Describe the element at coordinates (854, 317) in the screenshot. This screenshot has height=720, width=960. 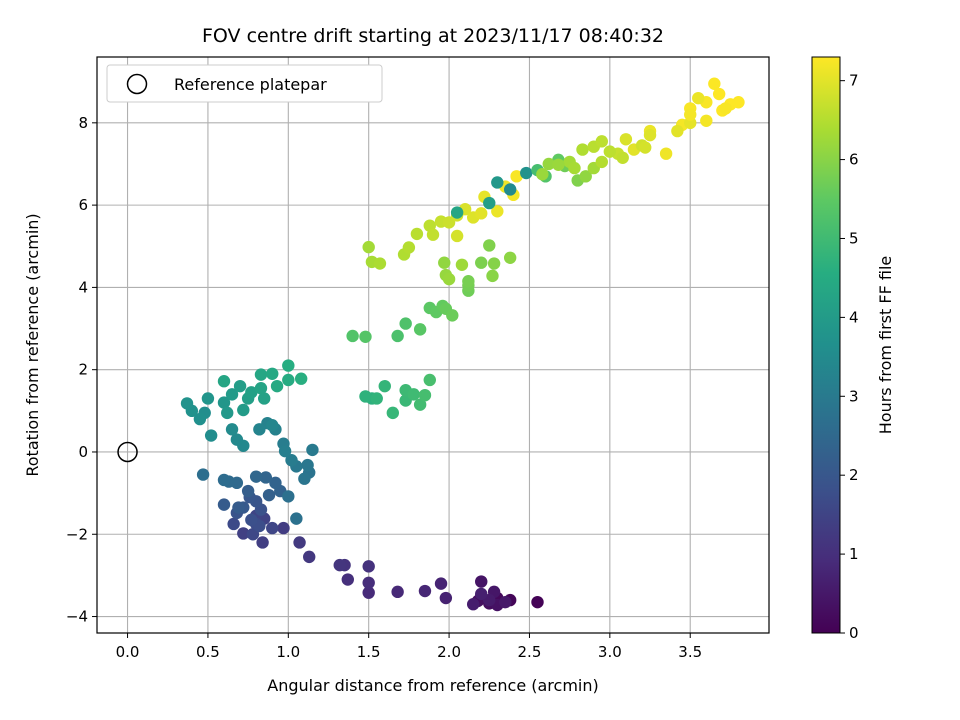
I see `colorbar-tick-label: 4` at that location.